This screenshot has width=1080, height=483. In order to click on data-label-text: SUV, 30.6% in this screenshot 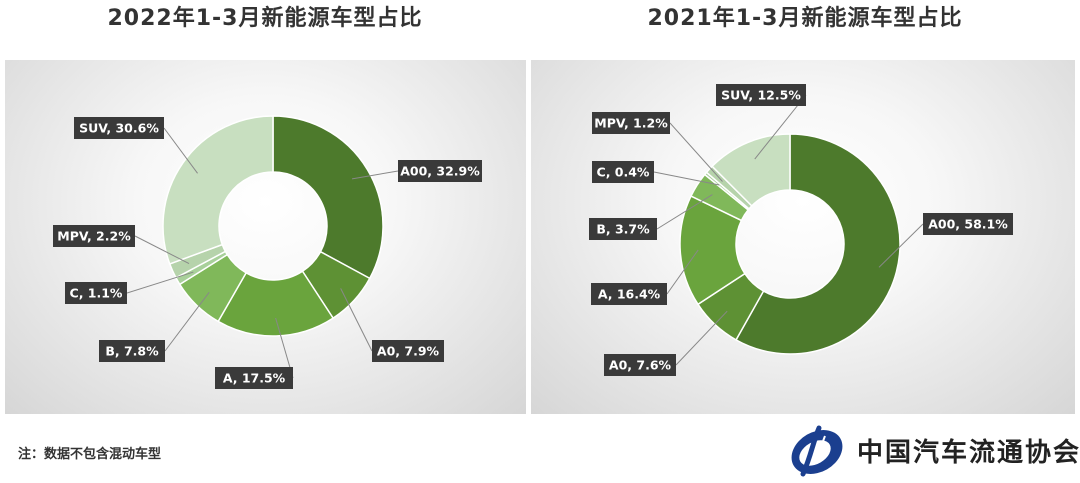, I will do `click(119, 128)`.